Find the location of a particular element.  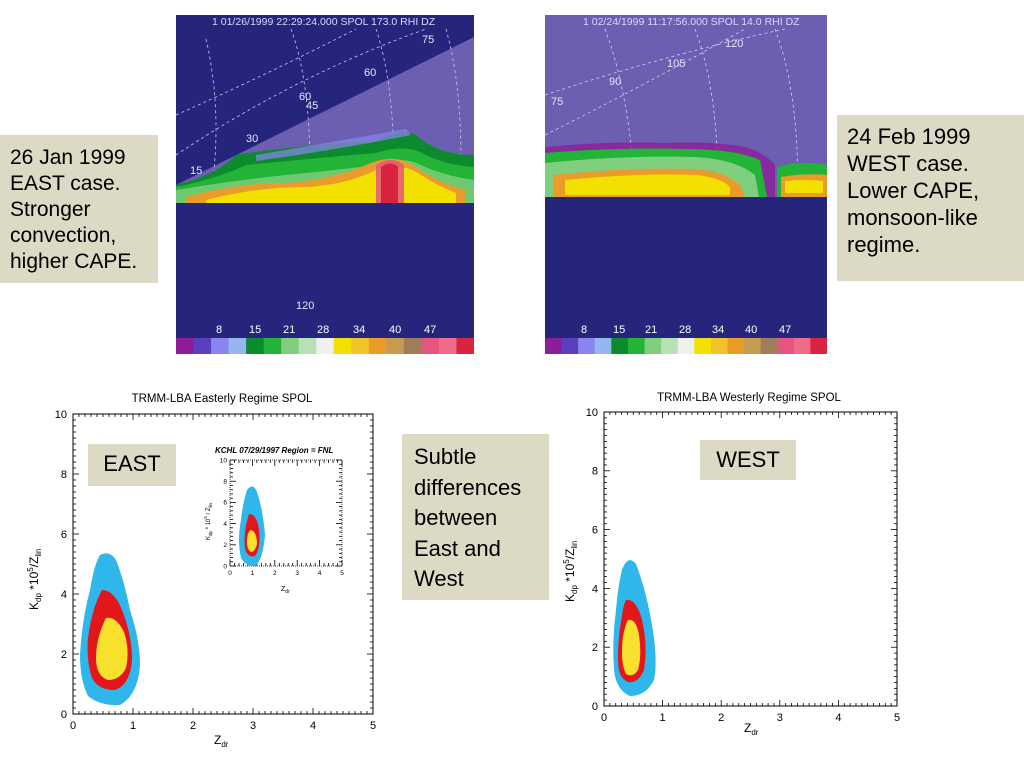

label-east-text: EAST is located at coordinates (132, 463).